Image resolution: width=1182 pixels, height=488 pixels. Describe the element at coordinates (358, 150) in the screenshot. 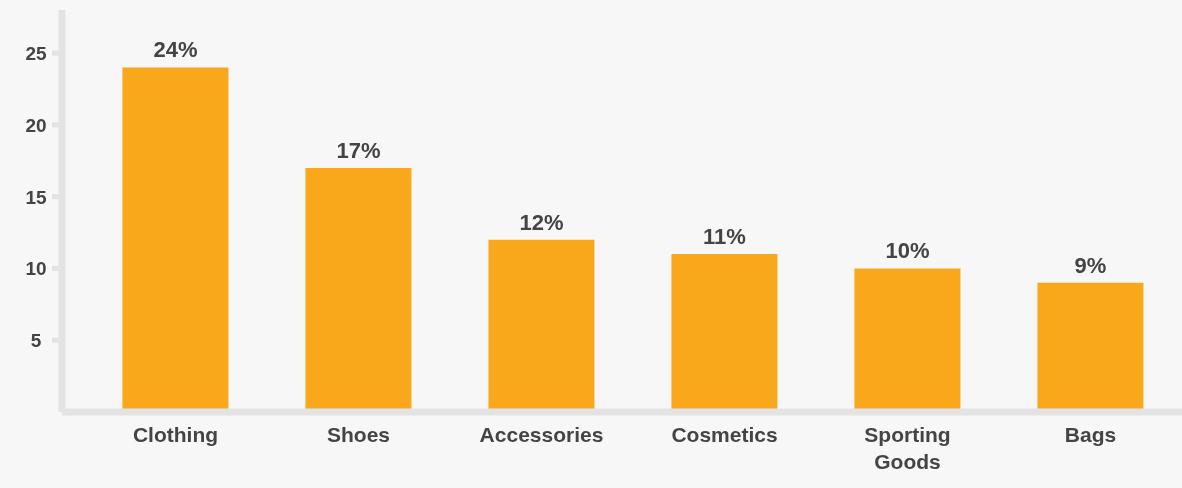

I see `data-label: 17%` at that location.